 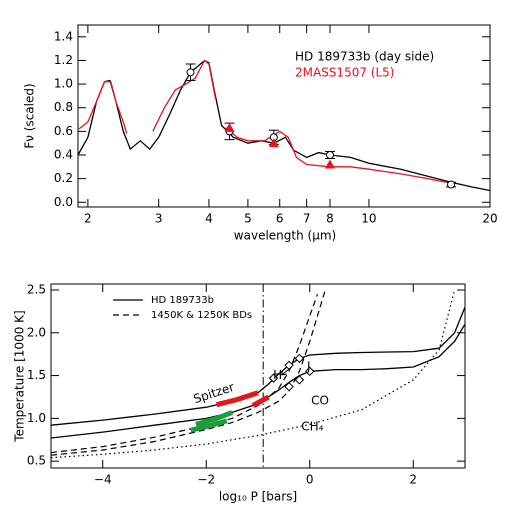 I want to click on legend-label: HD 189733b, so click(x=182, y=300).